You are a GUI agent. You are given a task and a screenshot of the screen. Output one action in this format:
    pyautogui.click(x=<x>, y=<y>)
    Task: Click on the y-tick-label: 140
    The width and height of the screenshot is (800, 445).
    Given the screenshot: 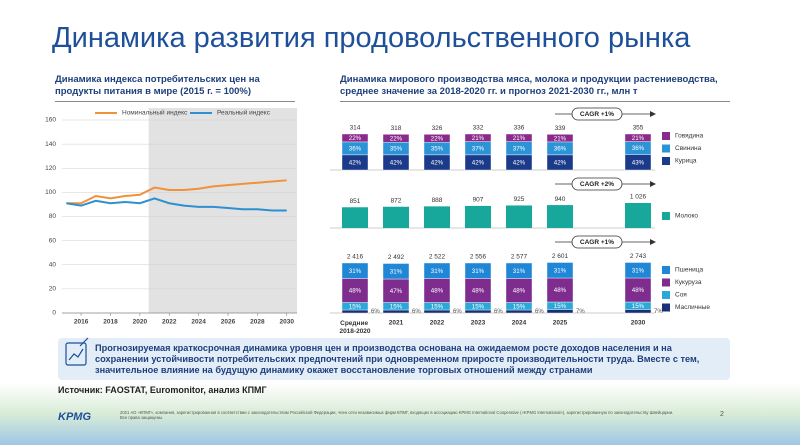 What is the action you would take?
    pyautogui.click(x=50, y=144)
    